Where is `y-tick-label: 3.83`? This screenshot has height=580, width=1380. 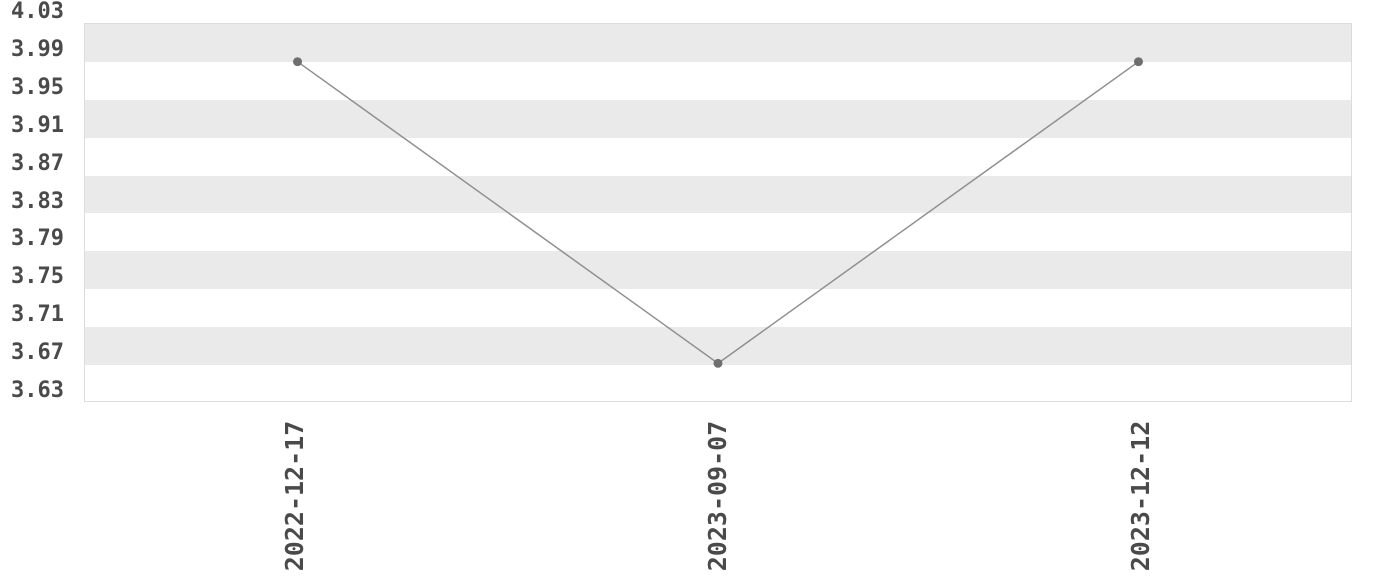
y-tick-label: 3.83 is located at coordinates (37, 201).